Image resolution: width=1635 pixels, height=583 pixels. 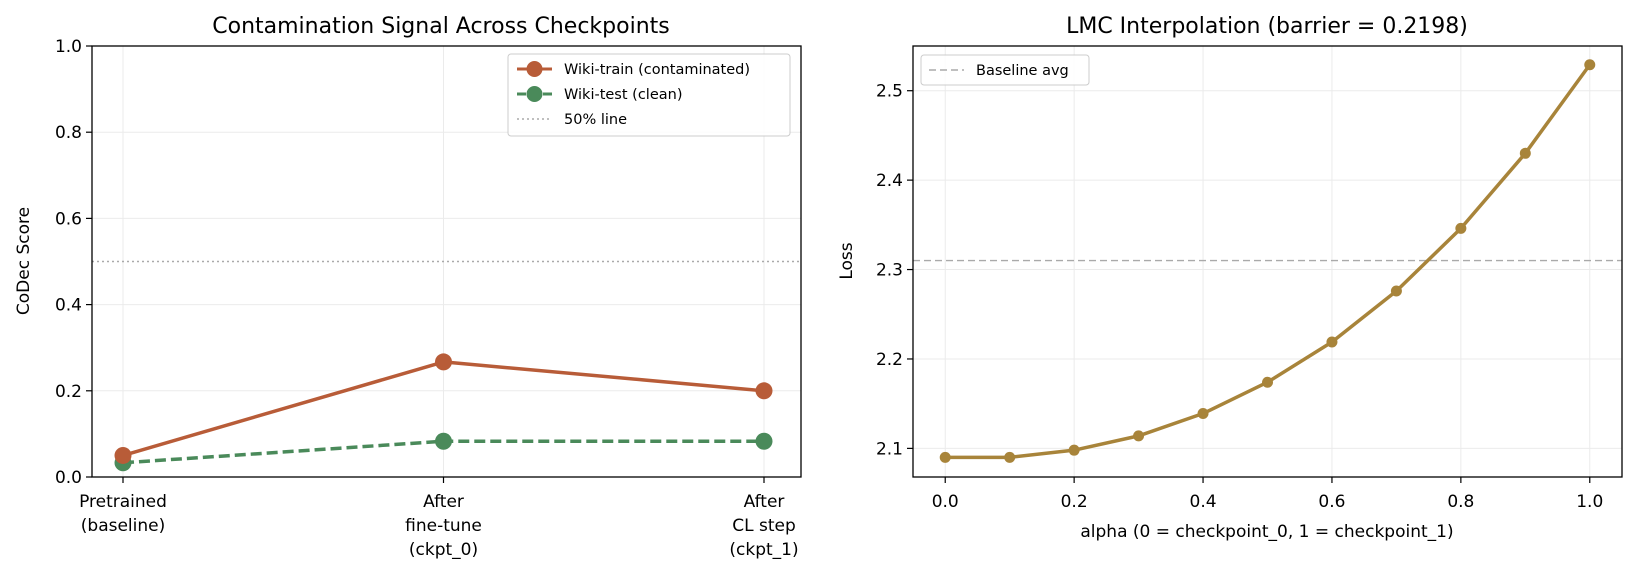 What do you see at coordinates (443, 526) in the screenshot?
I see `x-tick-label: After fine-tune (ckpt_0)` at bounding box center [443, 526].